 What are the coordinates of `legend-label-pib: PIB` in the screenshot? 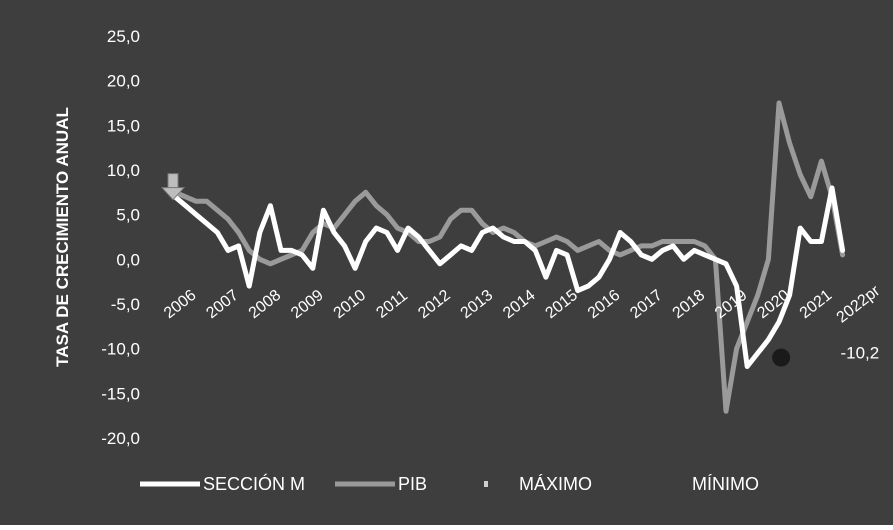 It's located at (412, 484).